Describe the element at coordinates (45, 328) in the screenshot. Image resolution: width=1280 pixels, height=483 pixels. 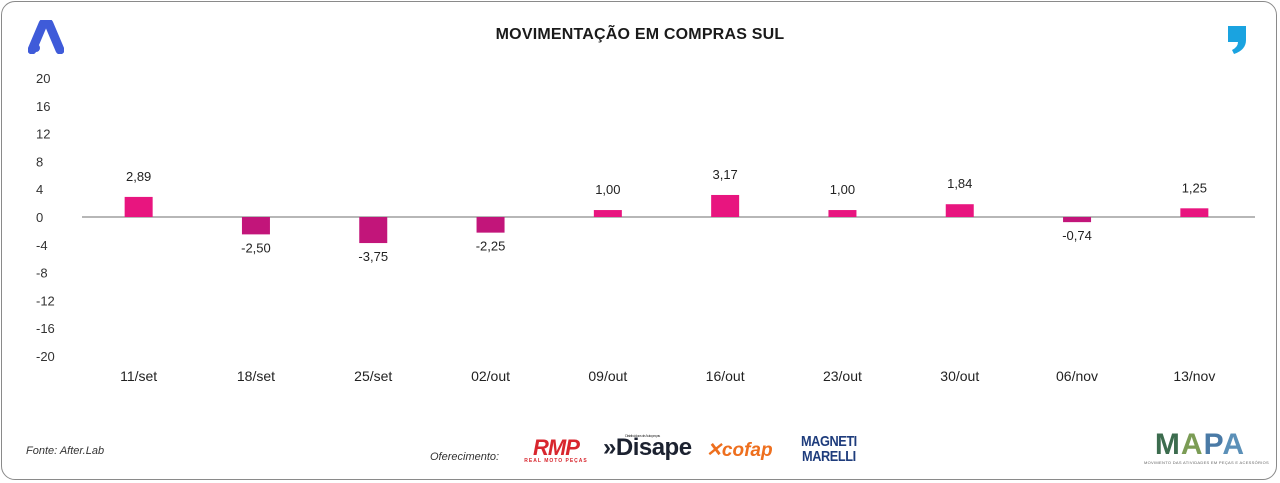
I see `y-tick-label: -16` at that location.